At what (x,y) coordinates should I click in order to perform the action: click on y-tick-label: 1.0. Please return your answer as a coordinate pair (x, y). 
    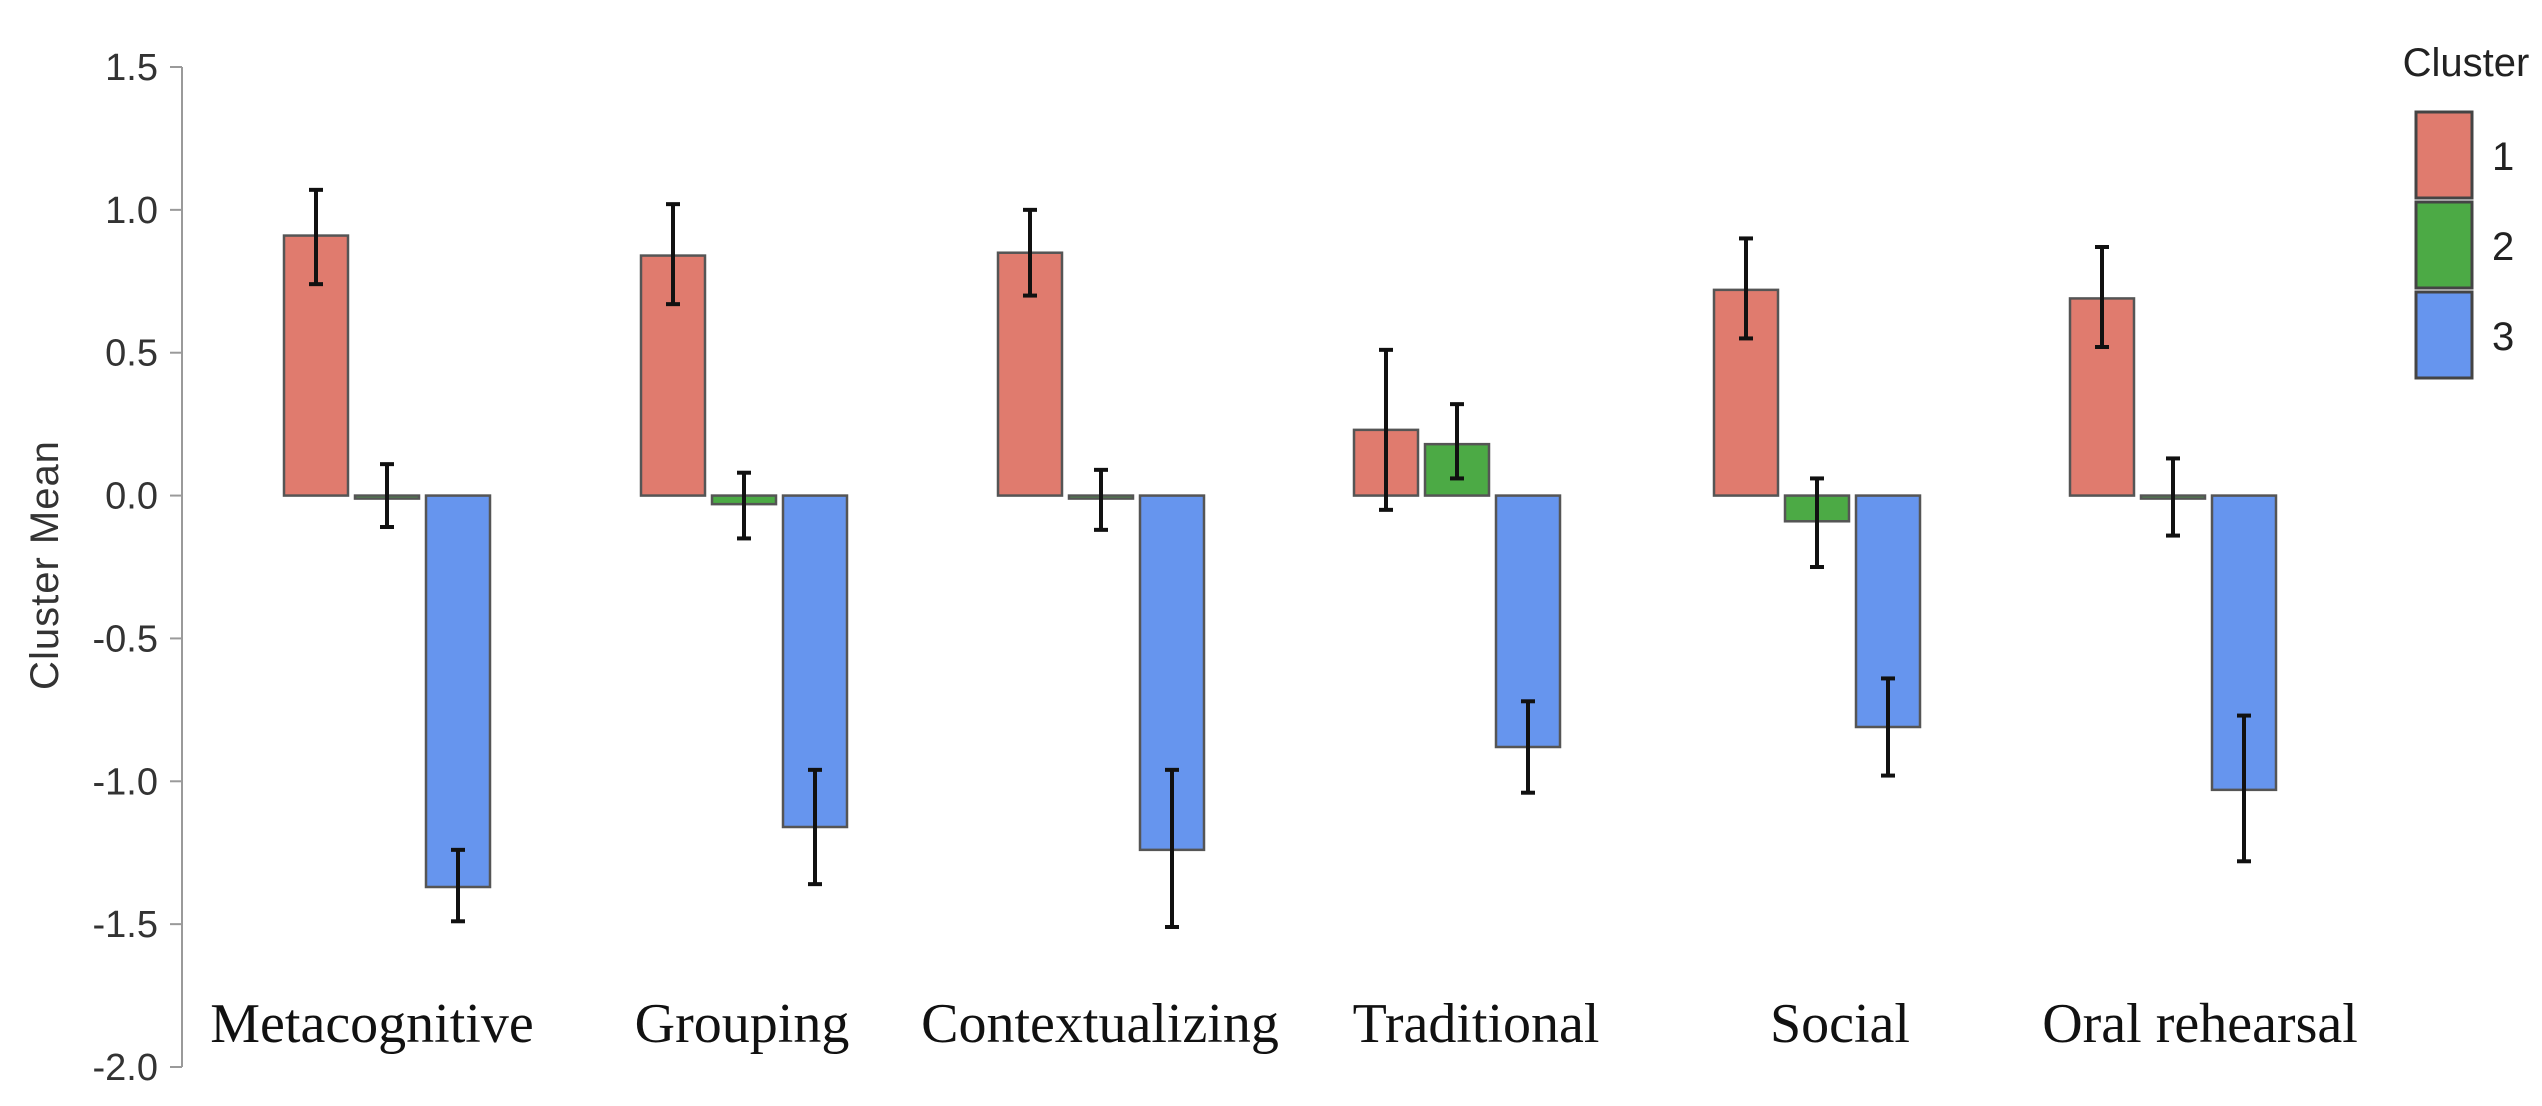
    Looking at the image, I should click on (131, 211).